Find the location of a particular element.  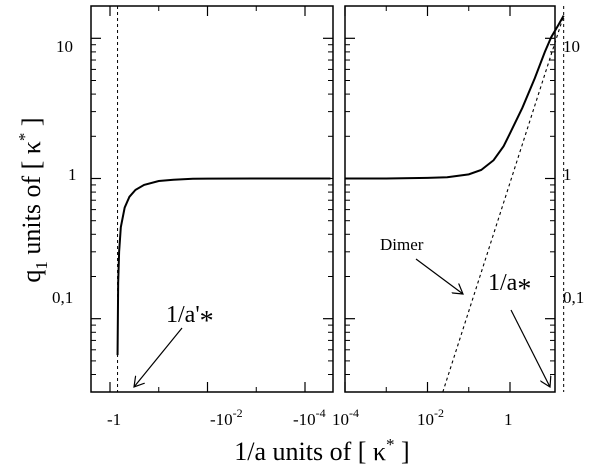

xtick-label-right-m2: 10⁻² is located at coordinates (430, 417).